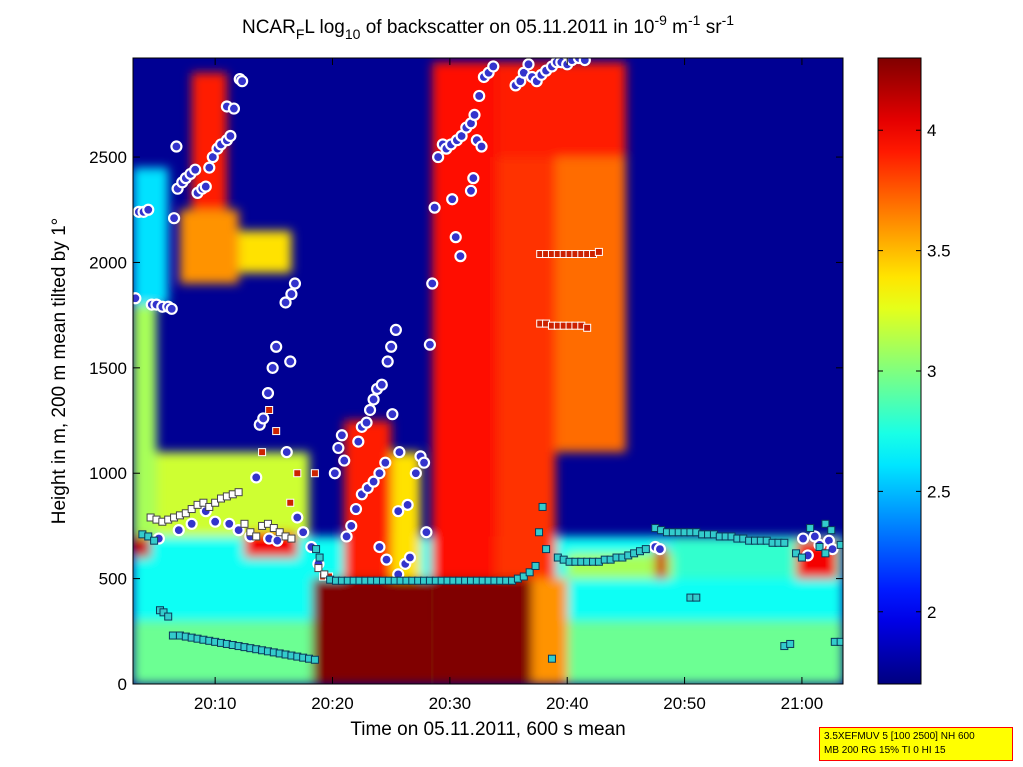  What do you see at coordinates (122, 684) in the screenshot?
I see `y-tick-label: 0` at bounding box center [122, 684].